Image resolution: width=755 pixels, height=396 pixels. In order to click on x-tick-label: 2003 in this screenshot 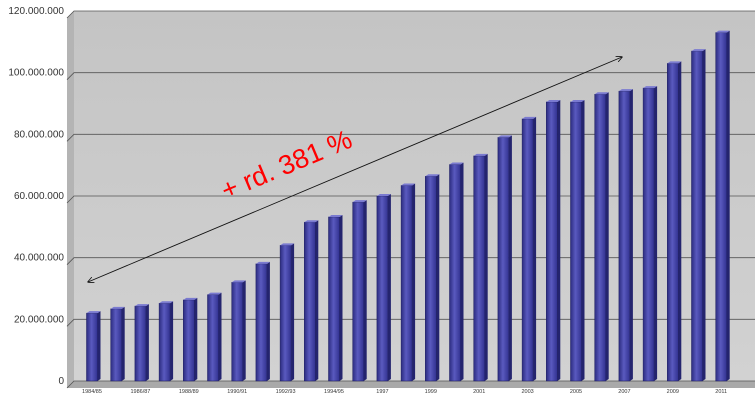, I will do `click(527, 392)`.